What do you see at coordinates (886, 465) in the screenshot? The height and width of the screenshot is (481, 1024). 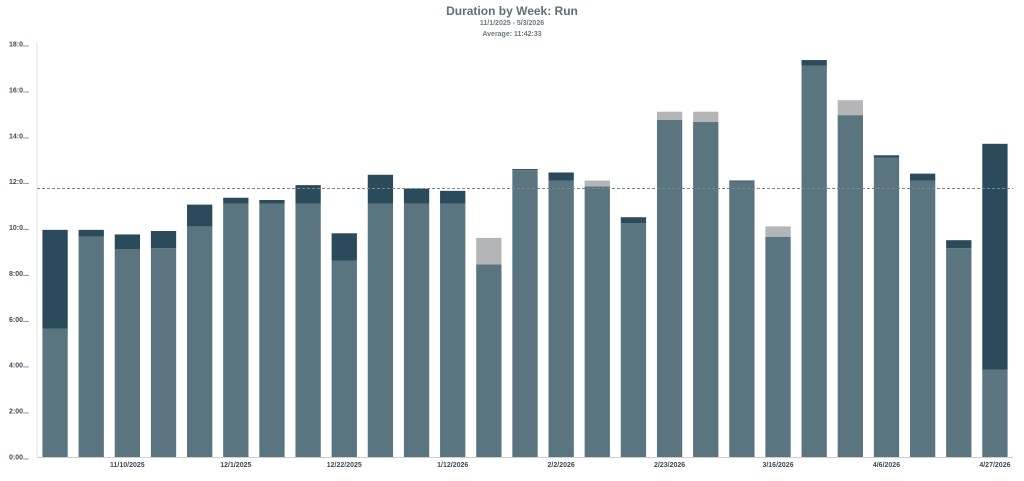 I see `x-tick-label: 4/6/2026` at bounding box center [886, 465].